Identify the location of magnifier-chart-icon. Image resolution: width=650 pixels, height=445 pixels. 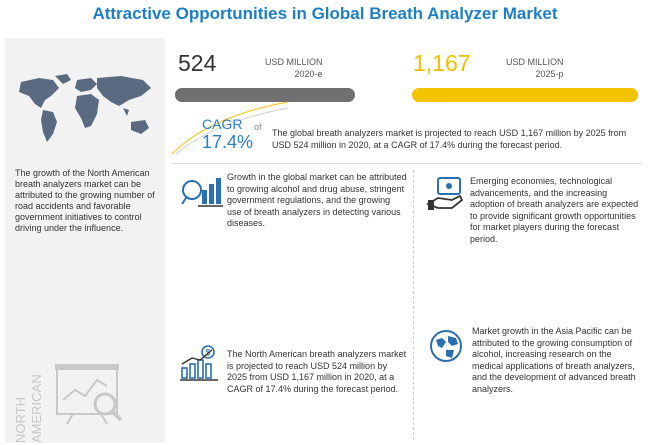
(93, 395).